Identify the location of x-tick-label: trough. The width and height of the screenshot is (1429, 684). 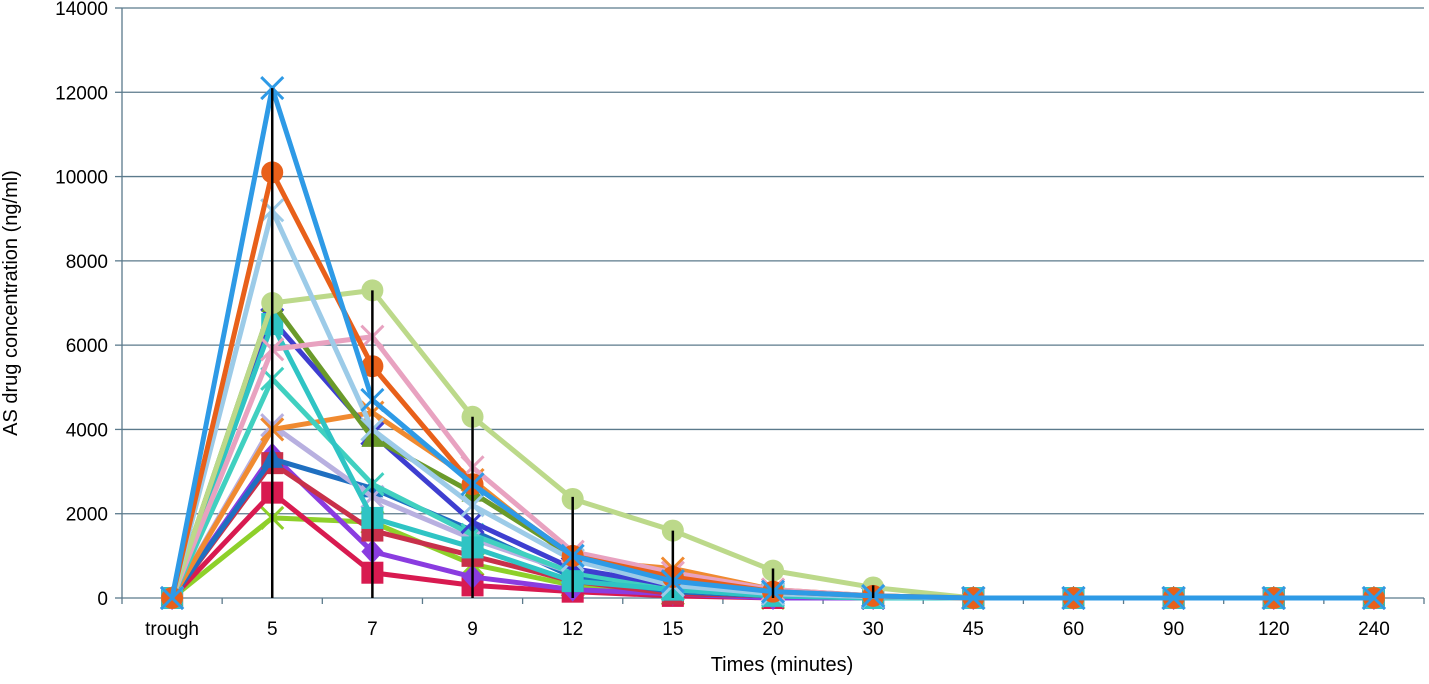
(172, 629).